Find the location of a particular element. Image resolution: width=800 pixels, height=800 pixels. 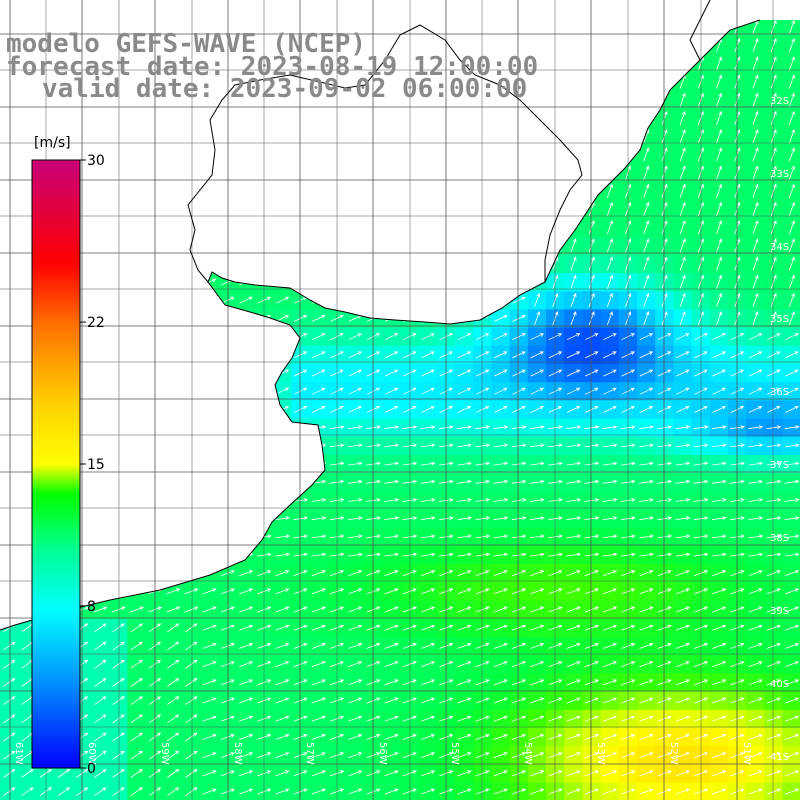

lon-label: 59W is located at coordinates (164, 753).